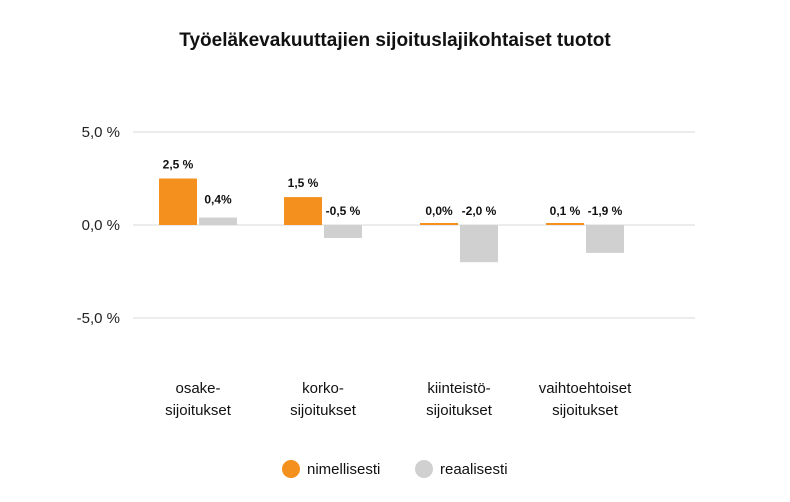 This screenshot has height=502, width=790. What do you see at coordinates (439, 211) in the screenshot?
I see `data-label: 0,0%` at bounding box center [439, 211].